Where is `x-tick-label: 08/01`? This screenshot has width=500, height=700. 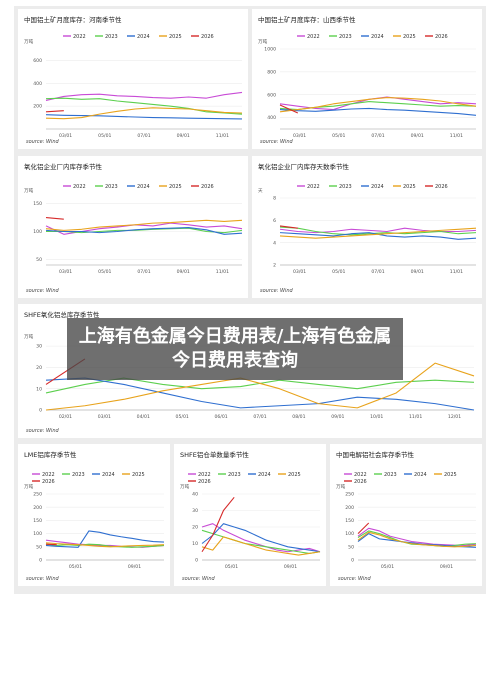 x-tick-label: 08/01 is located at coordinates (298, 417).